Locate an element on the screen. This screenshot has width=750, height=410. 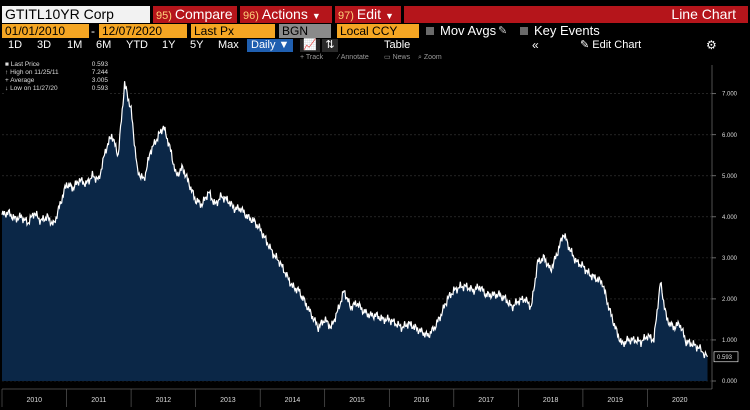
edit-chart-pencil-icon: ✎ is located at coordinates (586, 45).